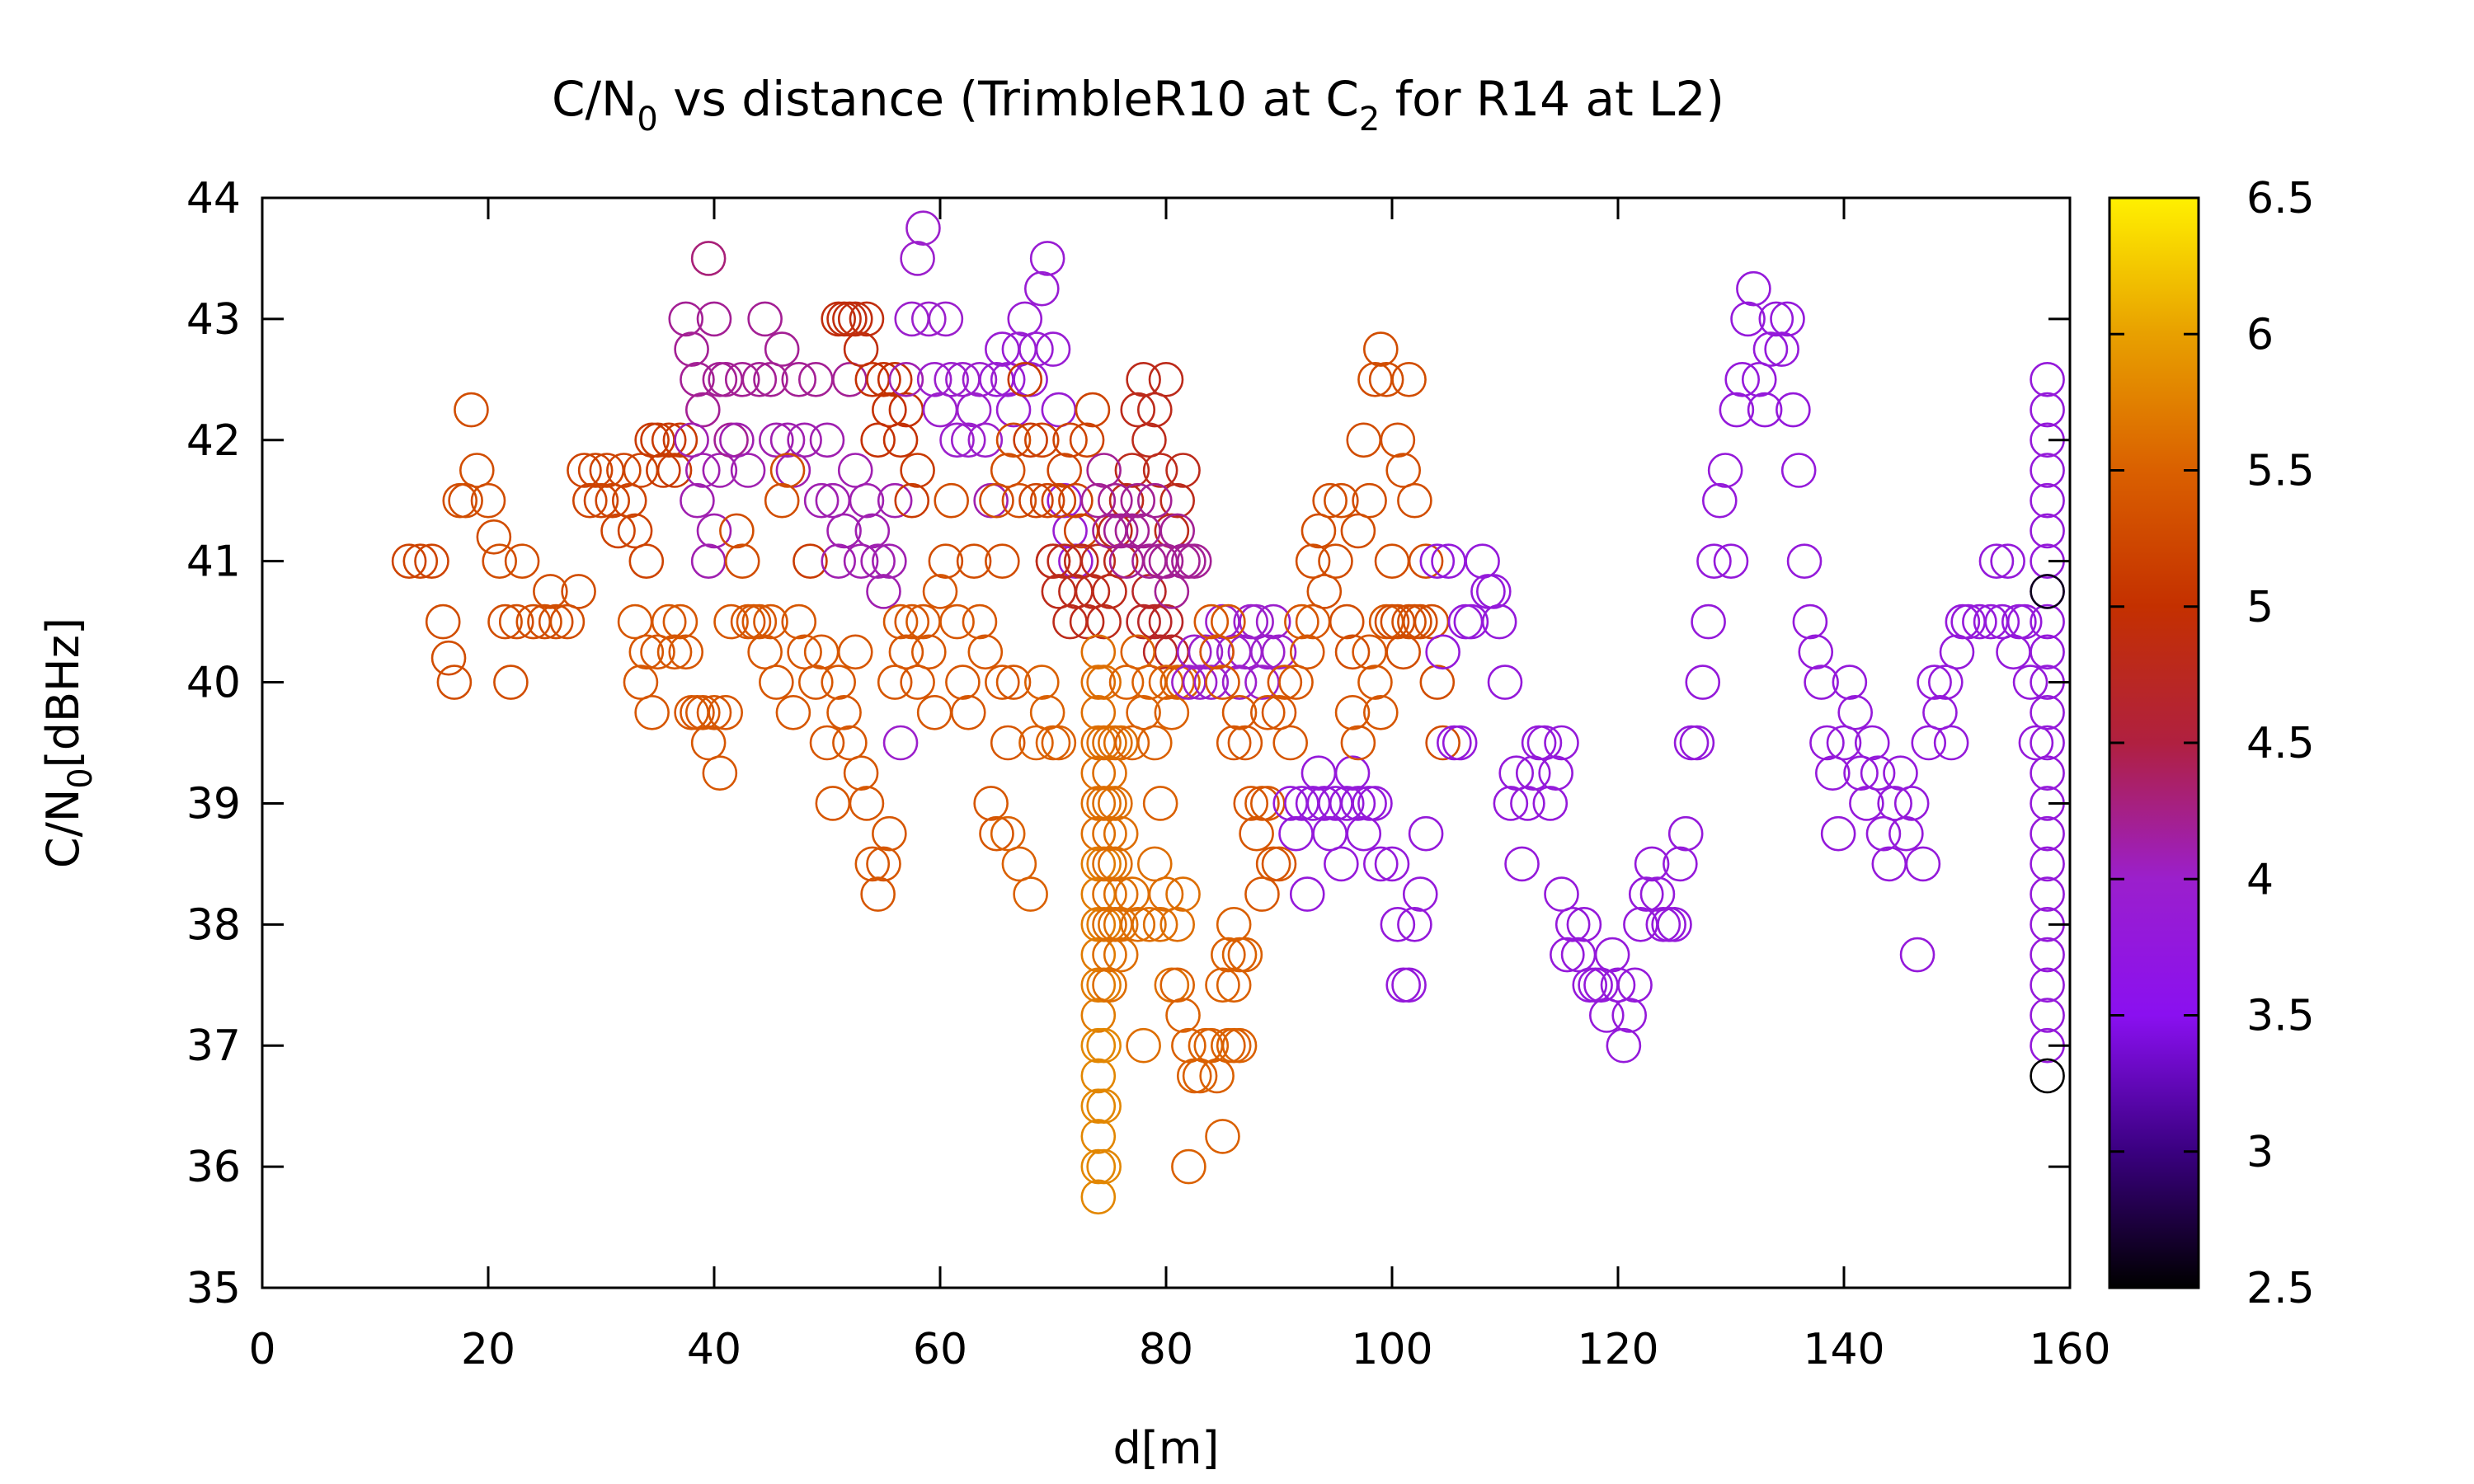 The width and height of the screenshot is (2474, 1484). Describe the element at coordinates (68, 743) in the screenshot. I see `y-axis-label: C/N0[dBHz]` at that location.